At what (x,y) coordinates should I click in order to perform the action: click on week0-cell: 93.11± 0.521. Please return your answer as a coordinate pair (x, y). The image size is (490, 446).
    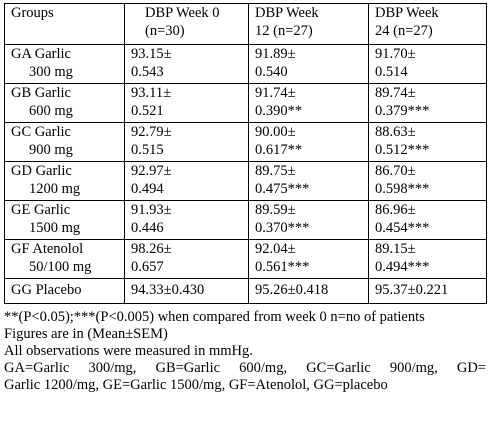
    Looking at the image, I should click on (186, 103).